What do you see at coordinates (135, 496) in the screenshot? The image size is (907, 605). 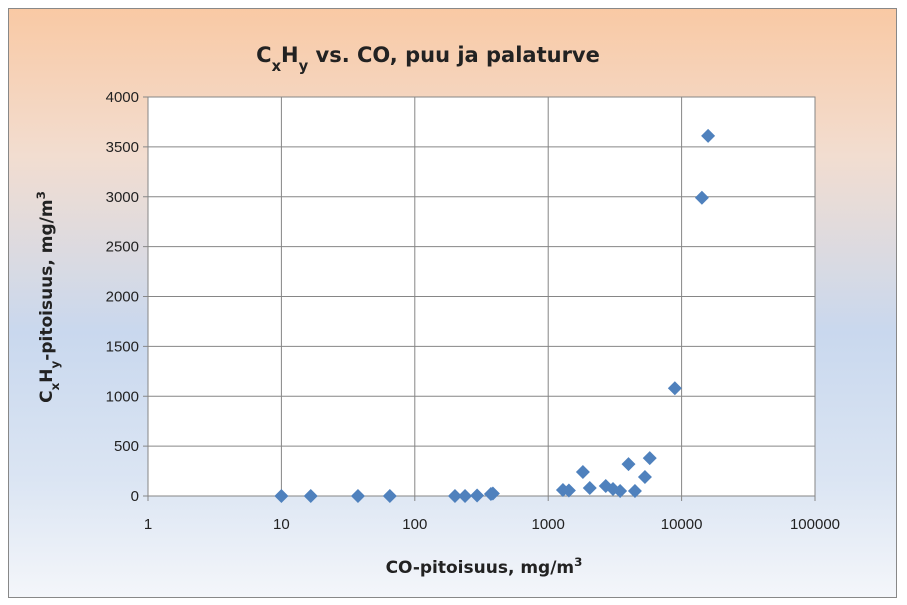 I see `y-tick-label: 0` at bounding box center [135, 496].